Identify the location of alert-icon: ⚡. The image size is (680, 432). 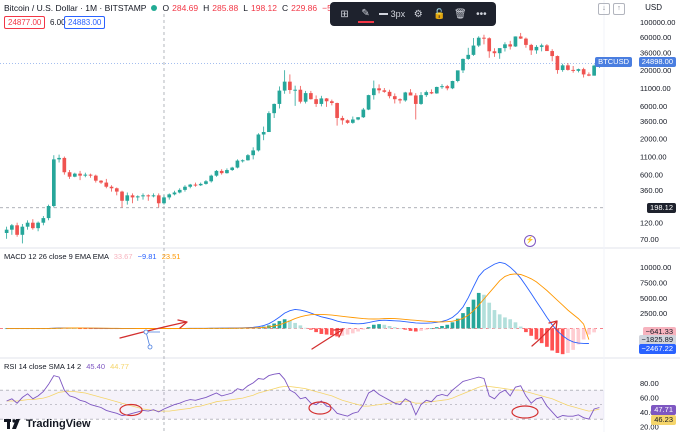
(530, 241).